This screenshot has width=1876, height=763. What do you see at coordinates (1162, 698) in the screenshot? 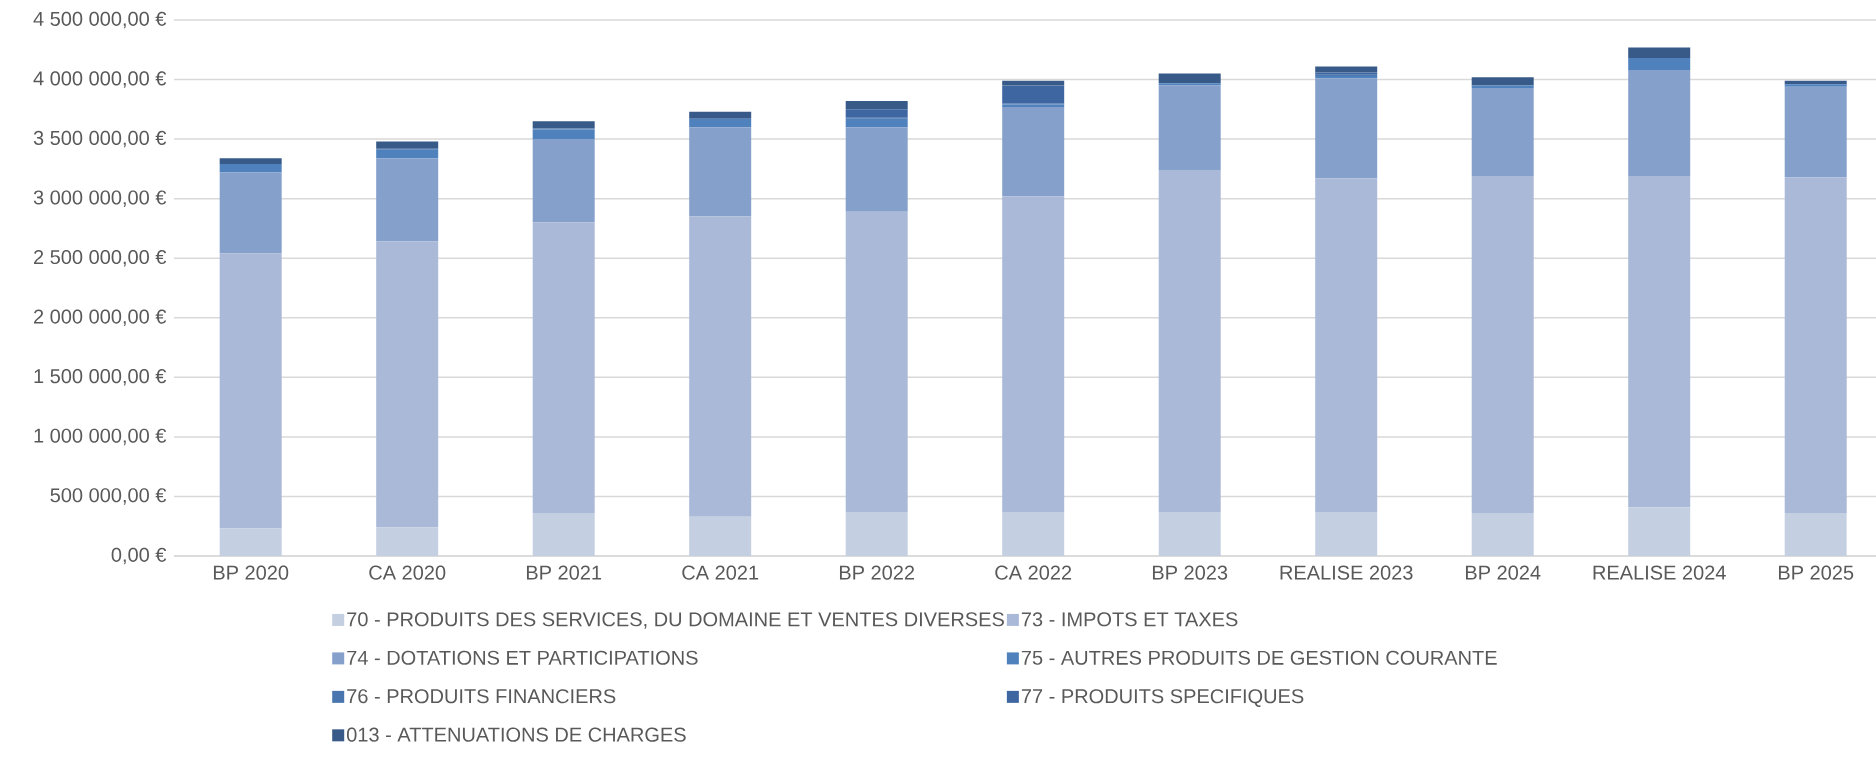
I see `legend-label: 77 - PRODUITS SPECIFIQUES` at bounding box center [1162, 698].